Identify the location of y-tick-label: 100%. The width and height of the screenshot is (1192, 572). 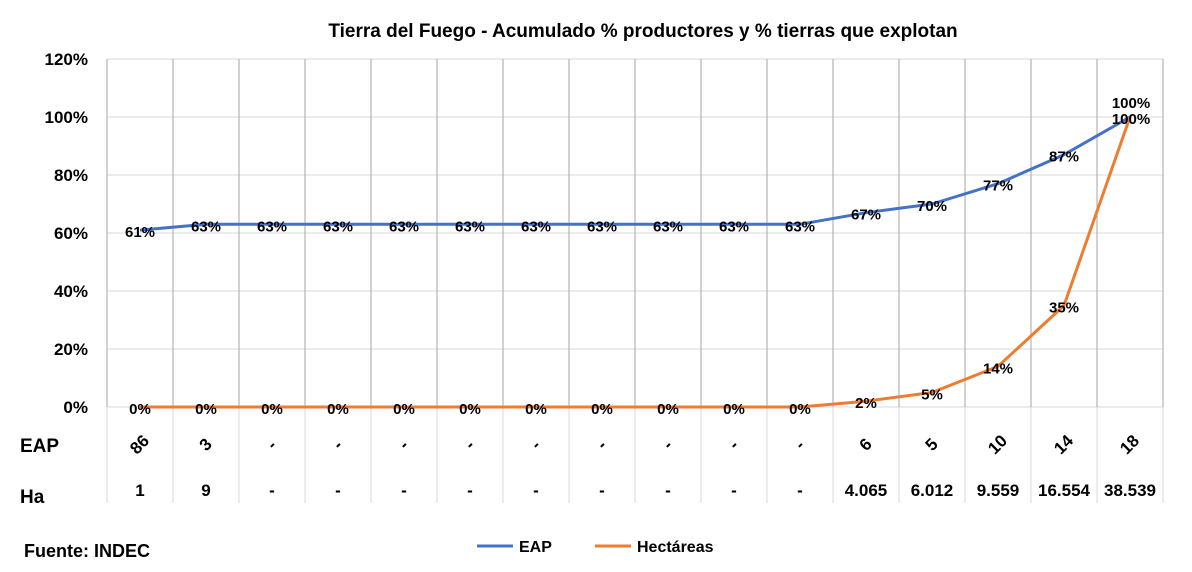
(66, 117).